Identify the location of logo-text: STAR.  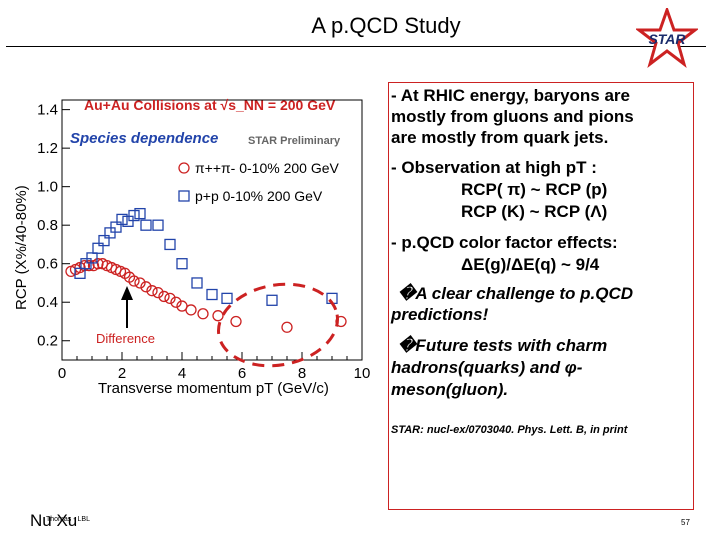
(667, 39).